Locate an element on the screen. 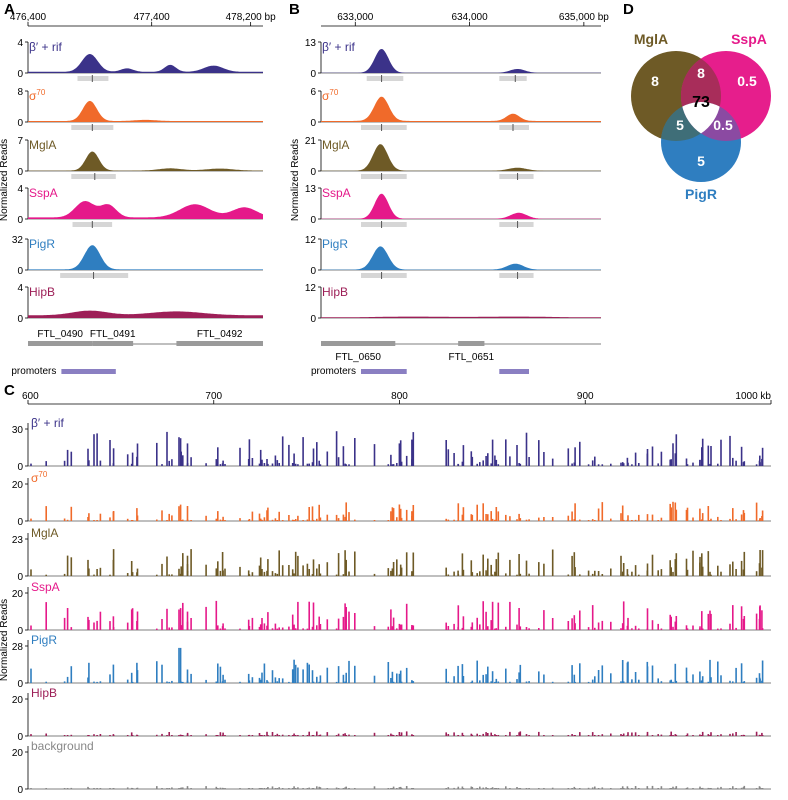  top-axis-tick-label: 600 is located at coordinates (30, 396).